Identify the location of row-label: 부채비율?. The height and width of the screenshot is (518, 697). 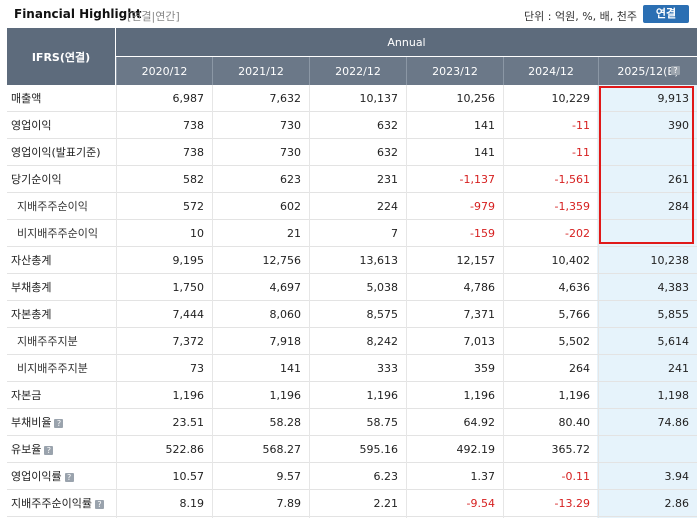
(37, 422).